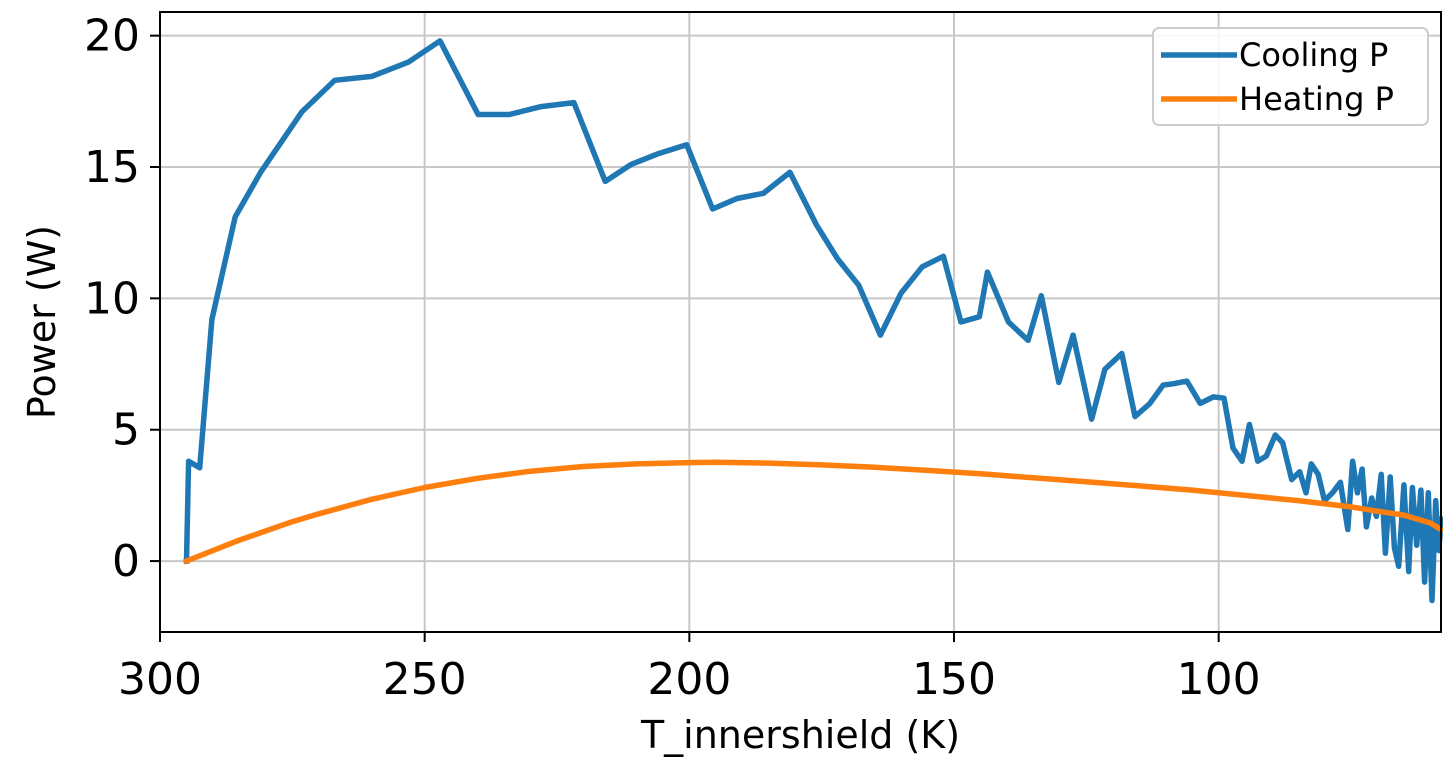 Image resolution: width=1443 pixels, height=760 pixels. Describe the element at coordinates (1219, 679) in the screenshot. I see `x-tick-label: 100` at that location.